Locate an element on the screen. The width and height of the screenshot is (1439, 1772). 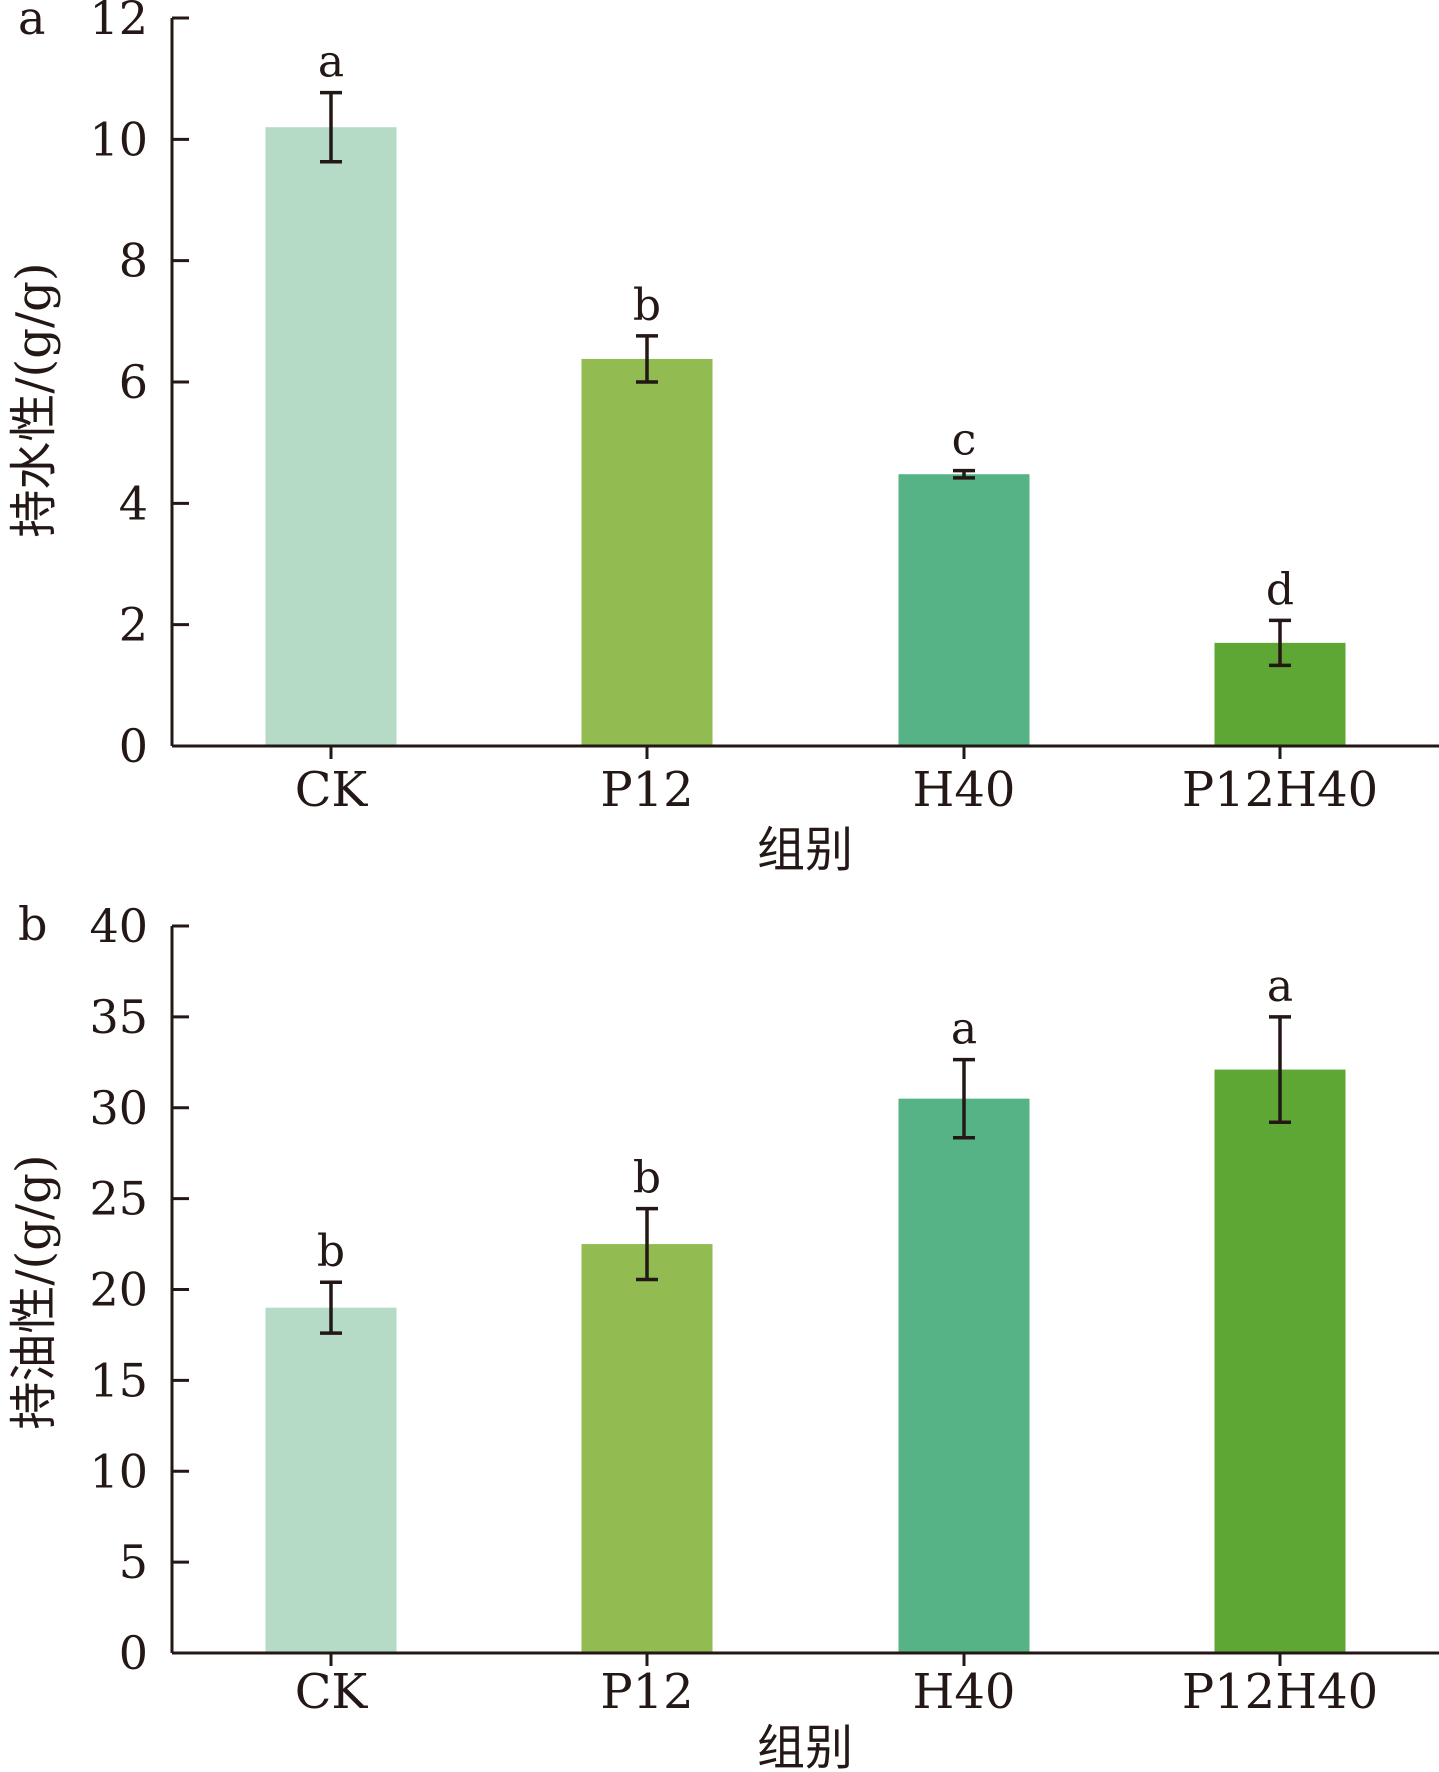
y-tick-label: 30 is located at coordinates (118, 1108).